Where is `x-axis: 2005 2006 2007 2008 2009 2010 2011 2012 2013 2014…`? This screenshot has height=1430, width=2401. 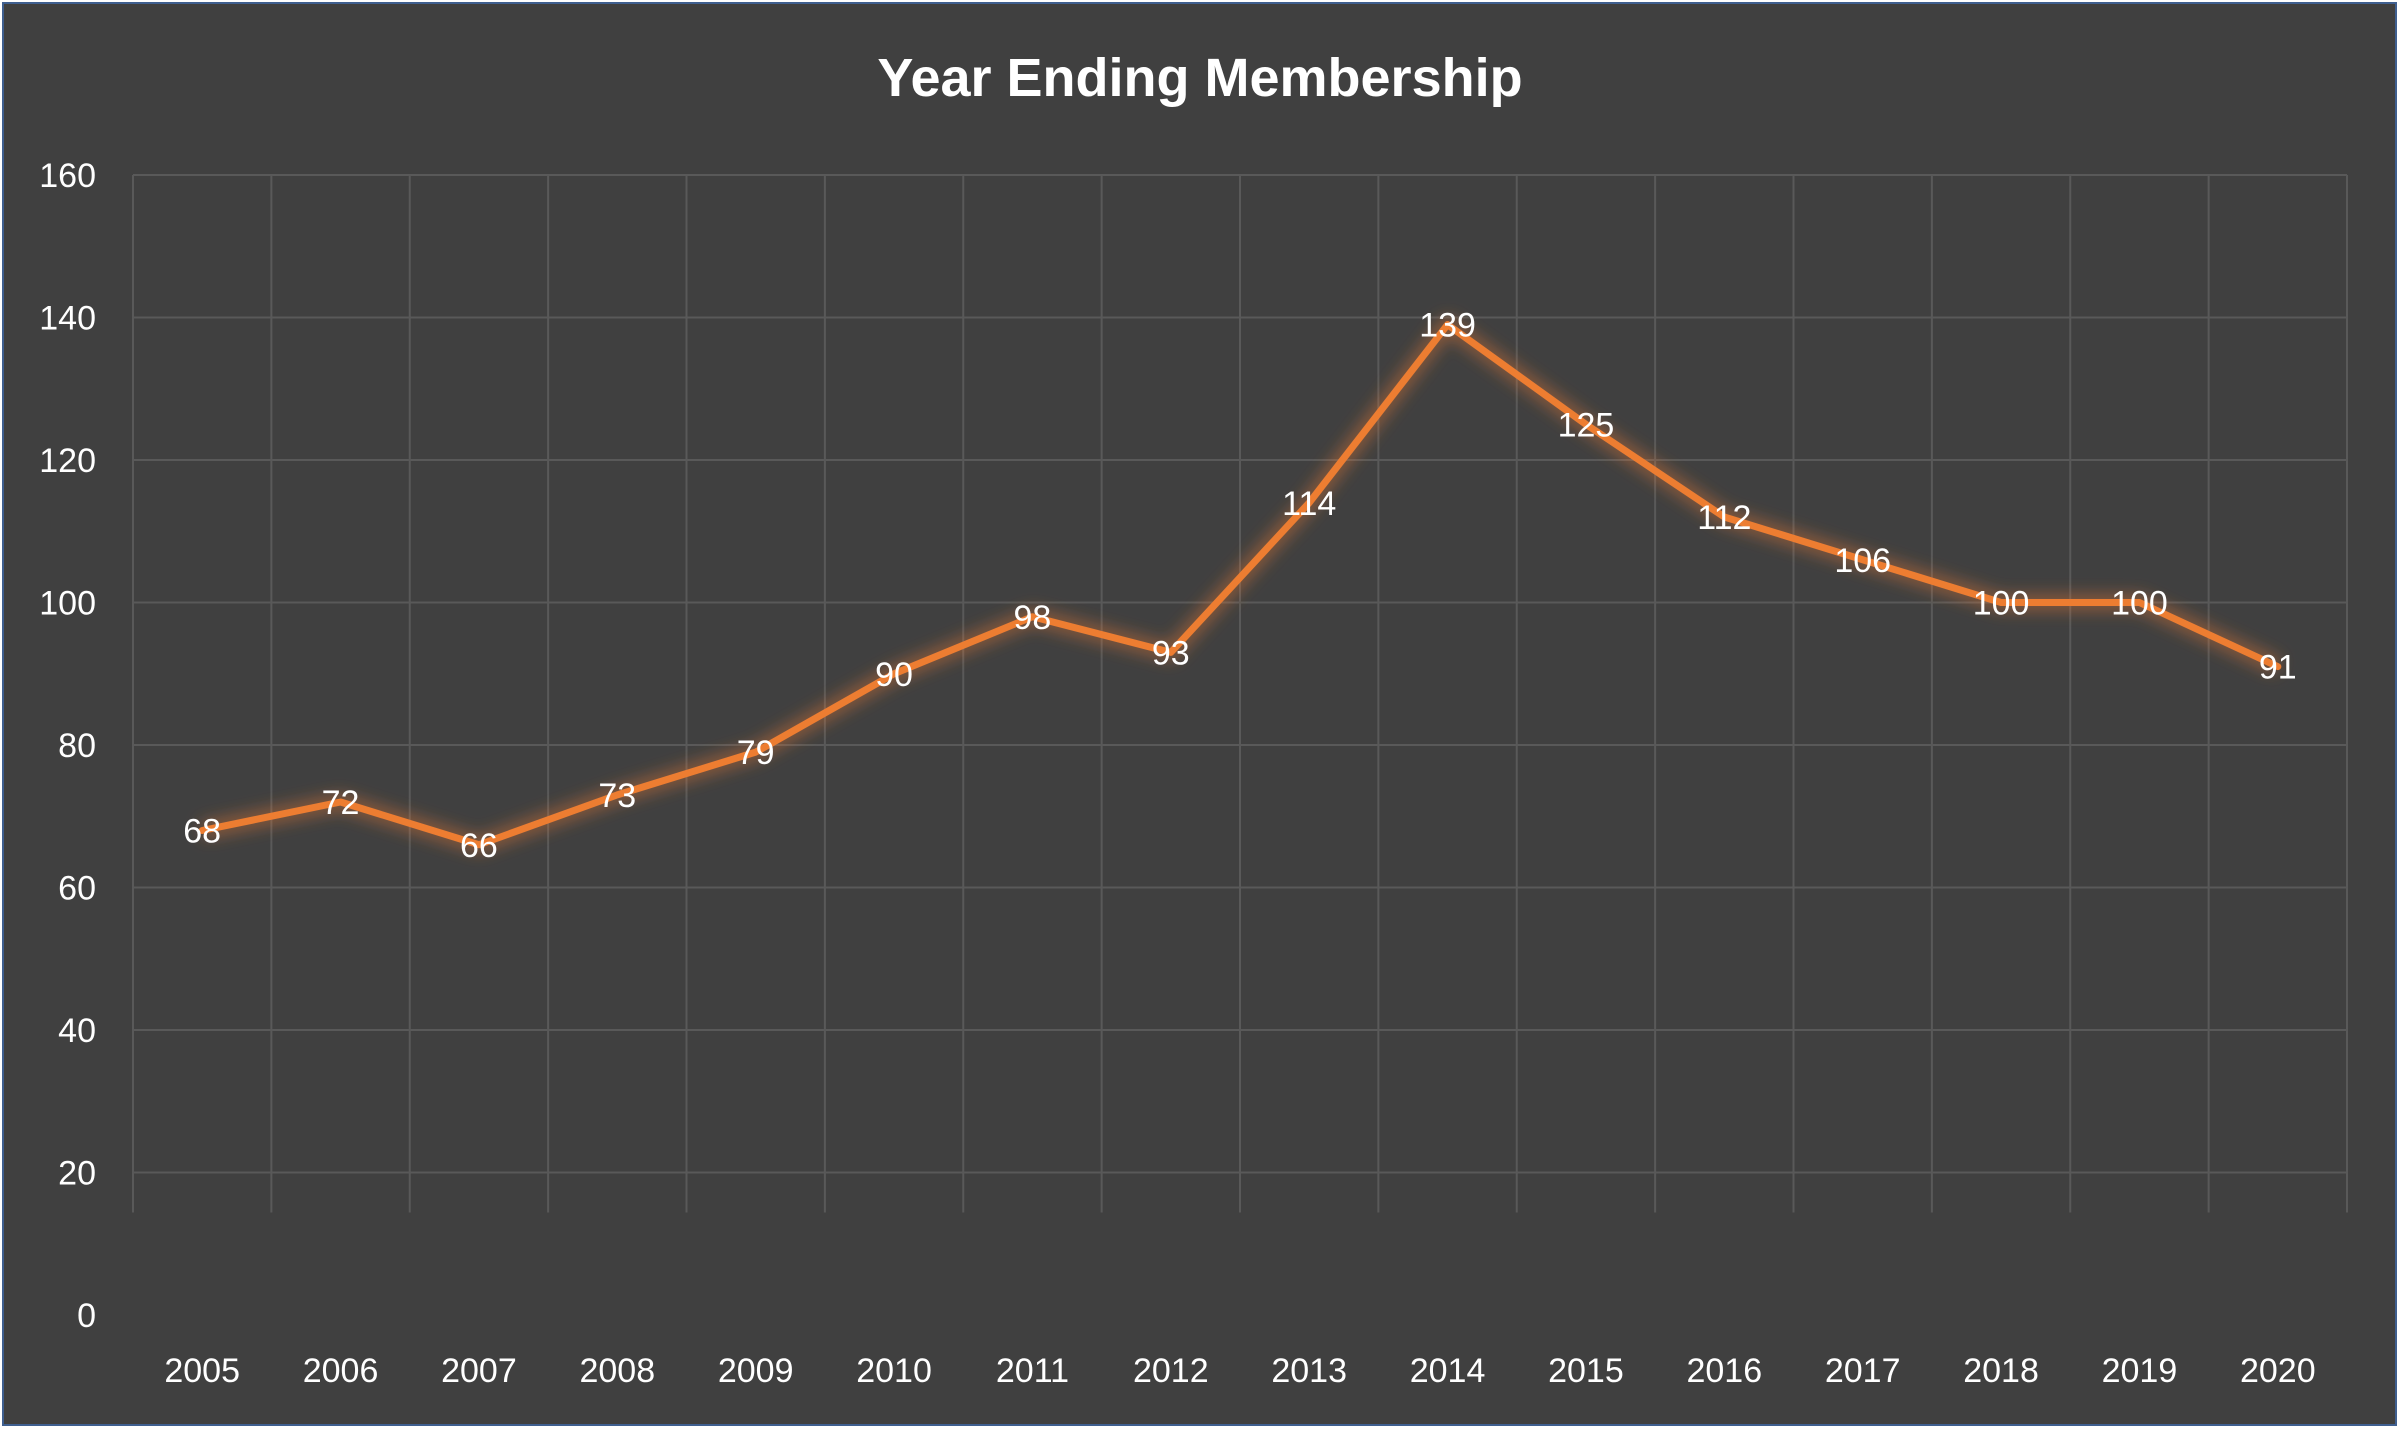 x-axis: 2005 2006 2007 2008 2009 2010 2011 2012 2013 2014… is located at coordinates (1239, 1371).